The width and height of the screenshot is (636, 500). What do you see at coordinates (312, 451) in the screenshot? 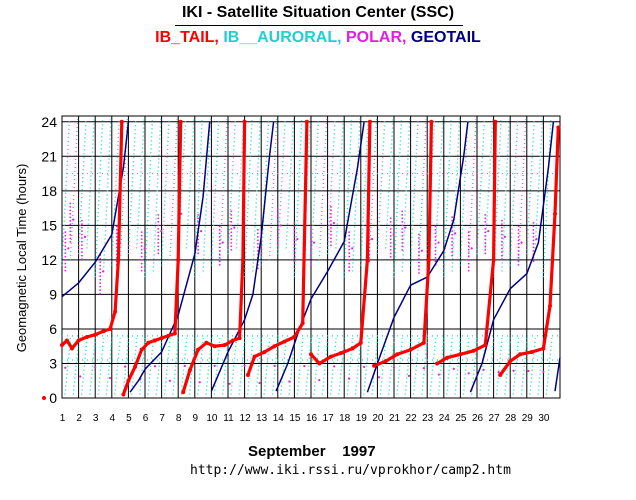
I see `x-axis-label: September 1997` at bounding box center [312, 451].